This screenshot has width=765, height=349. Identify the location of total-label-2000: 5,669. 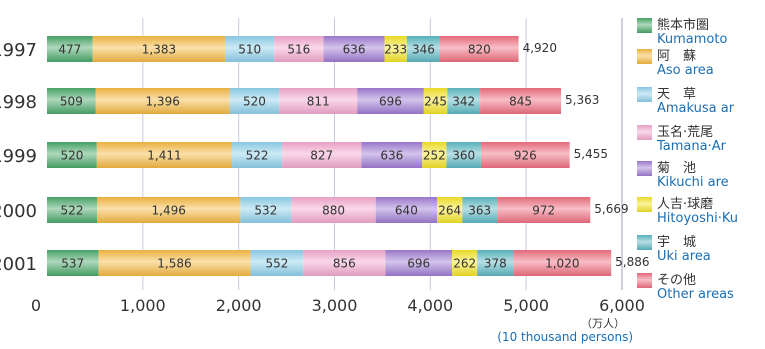
(611, 209).